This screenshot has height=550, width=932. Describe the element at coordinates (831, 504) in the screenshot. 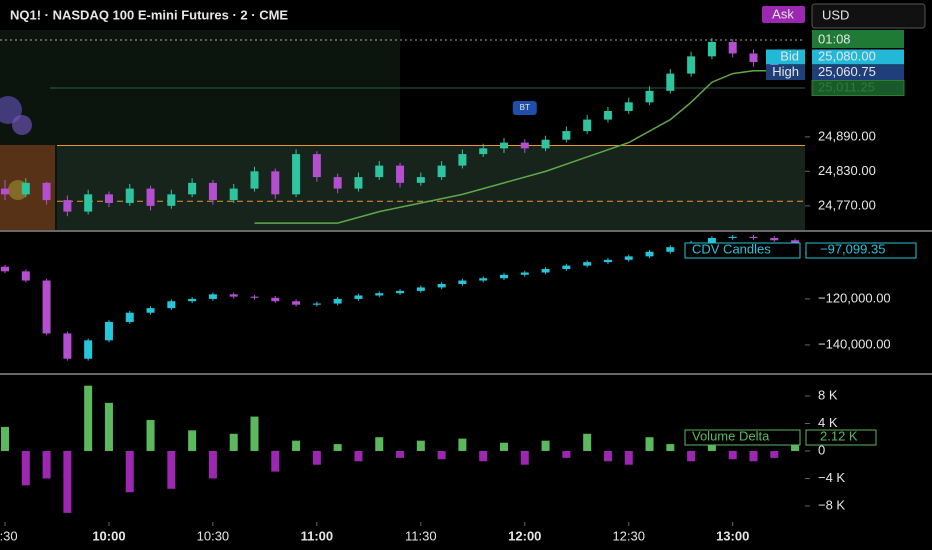

I see `y-tick-label: −8 K` at that location.